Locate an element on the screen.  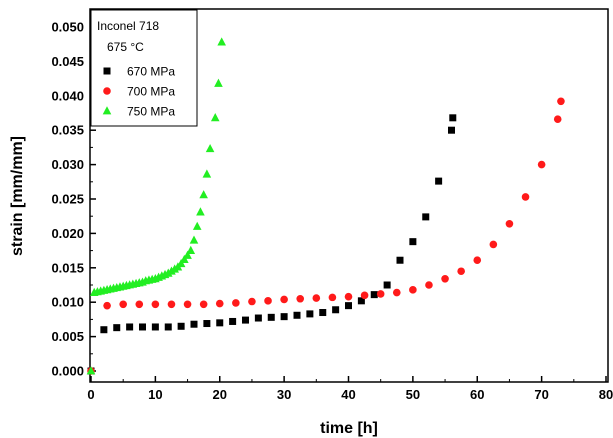
x-axis-title: time [h] is located at coordinates (349, 428).